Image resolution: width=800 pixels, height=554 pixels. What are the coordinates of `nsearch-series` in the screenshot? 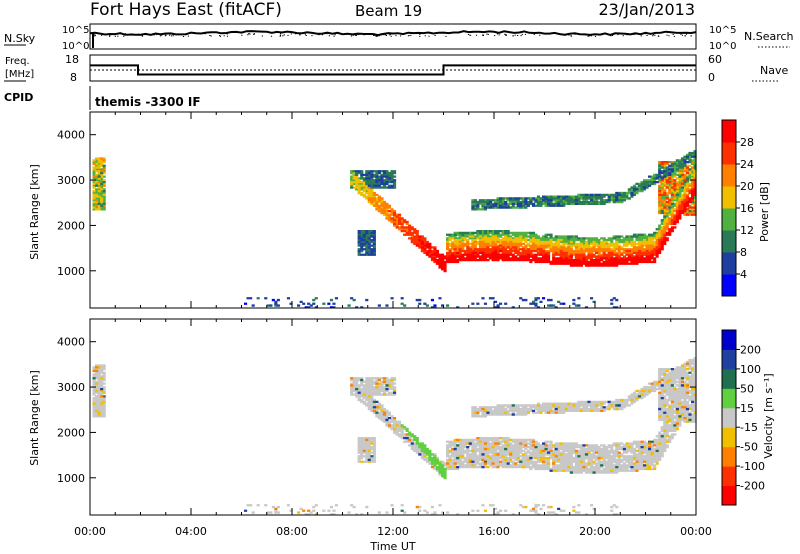 It's located at (392, 35).